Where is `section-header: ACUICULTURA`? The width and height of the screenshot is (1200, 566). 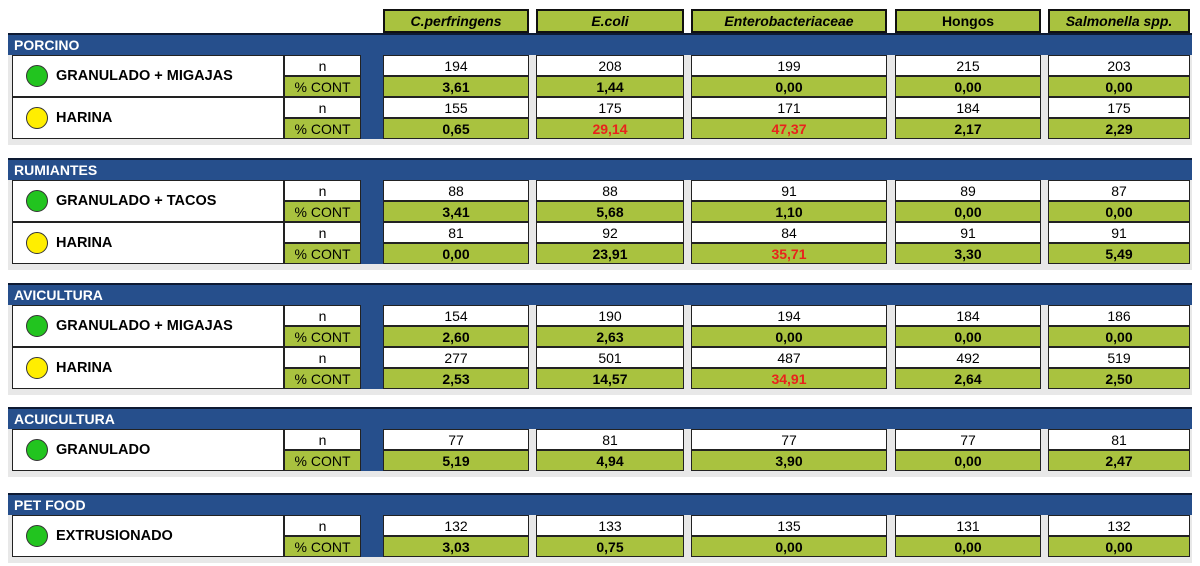
section-header: ACUICULTURA is located at coordinates (600, 418).